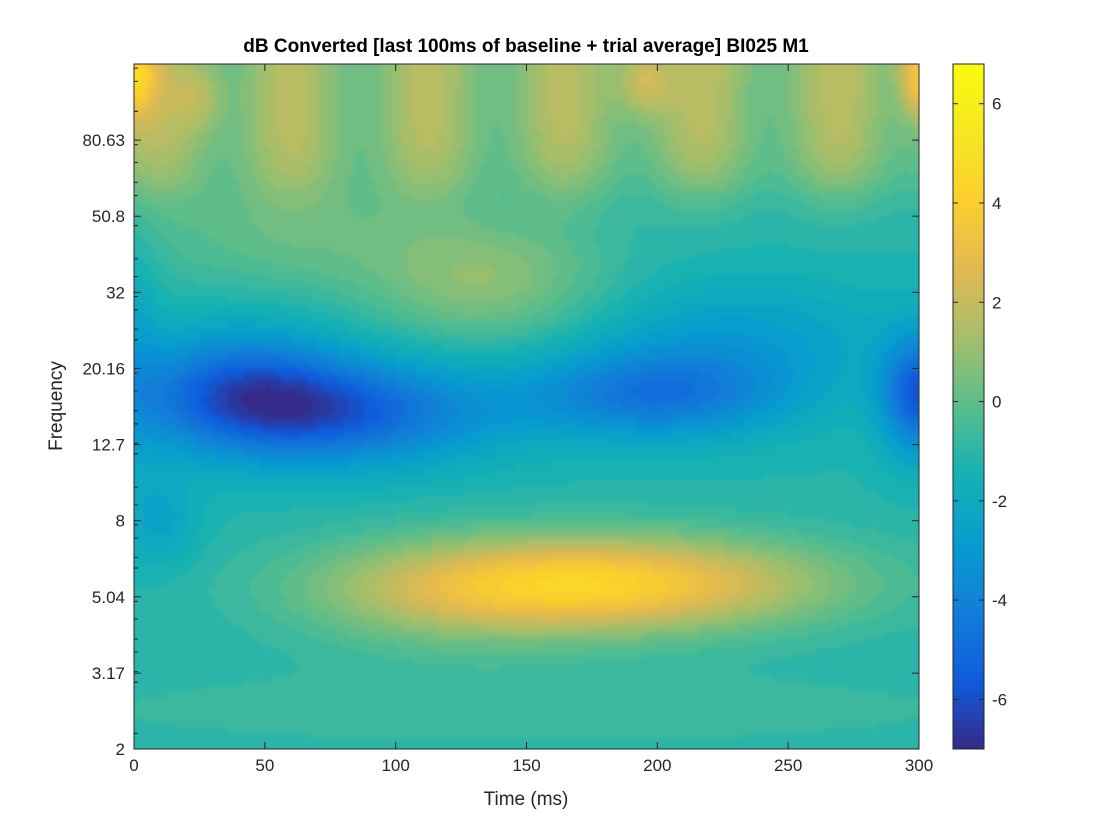 This screenshot has height=840, width=1120. What do you see at coordinates (968, 406) in the screenshot?
I see `colorbar-fill` at bounding box center [968, 406].